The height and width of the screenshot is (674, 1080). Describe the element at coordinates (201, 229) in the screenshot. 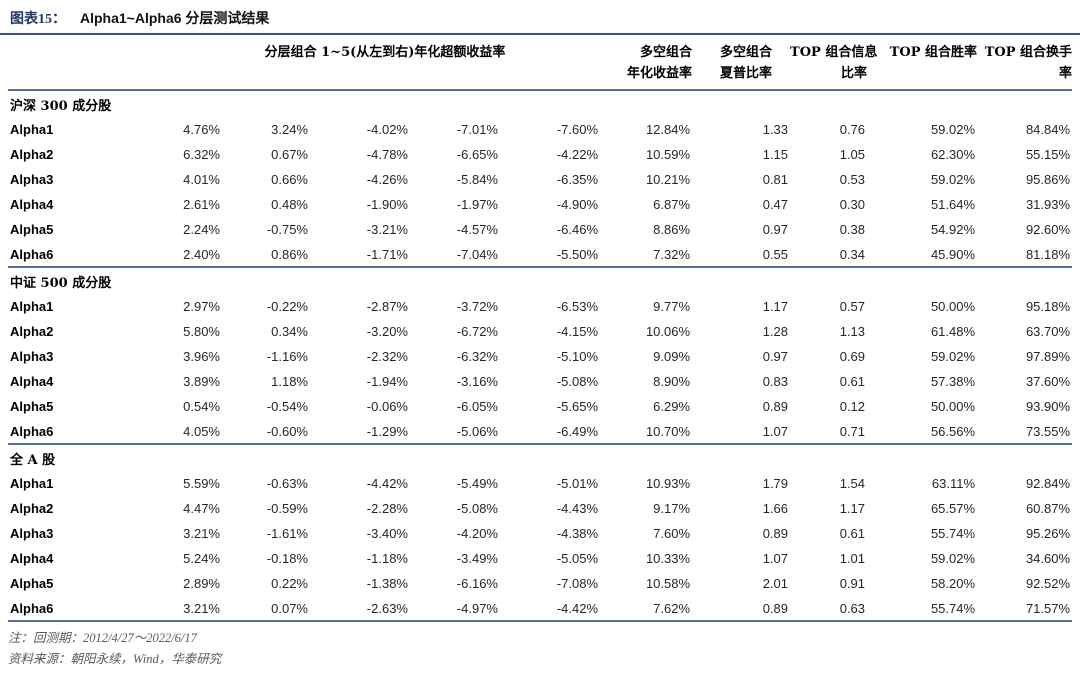

I see `value-cell: 2.24%` at that location.